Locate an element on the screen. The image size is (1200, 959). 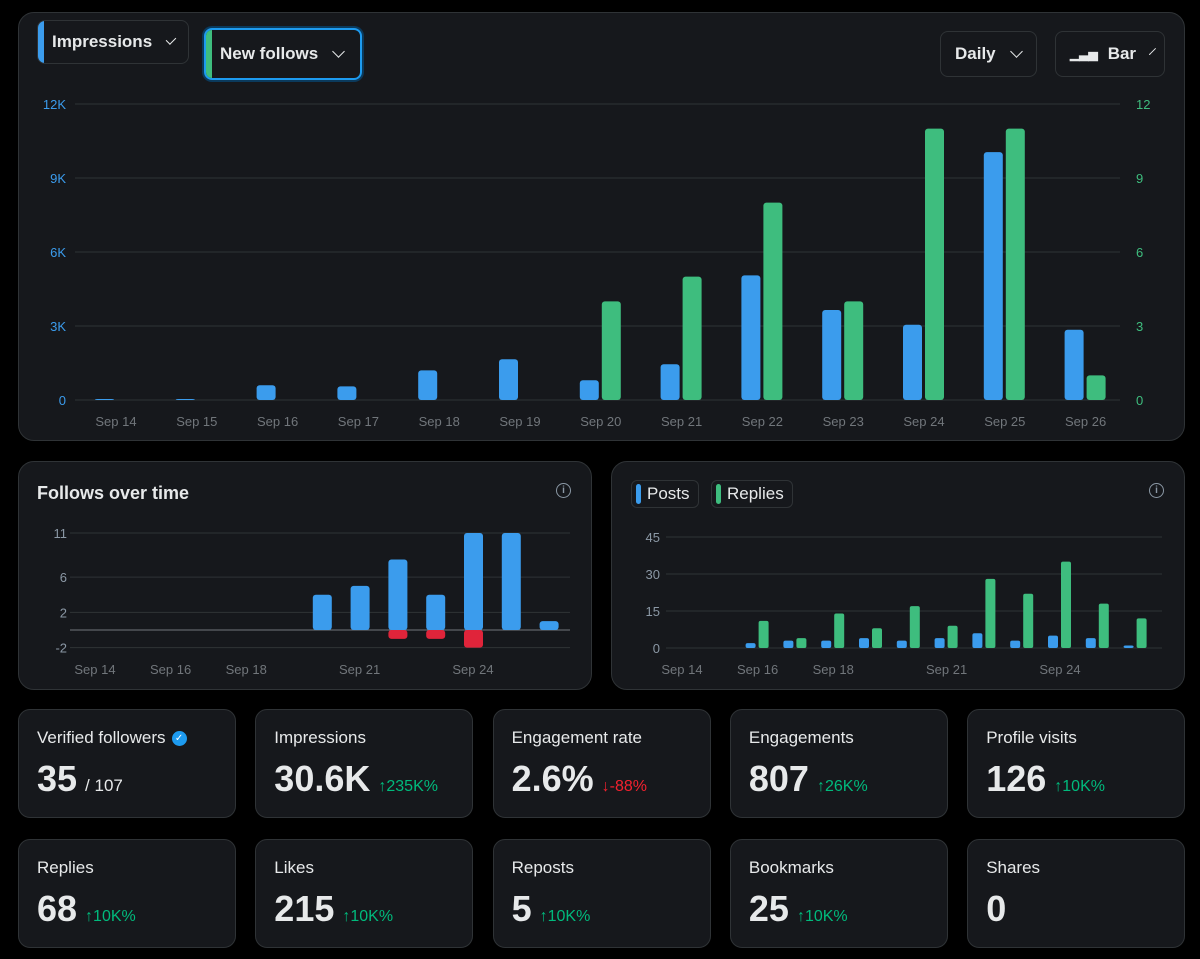
x-tick-label: Sep 25 is located at coordinates (1004, 421).